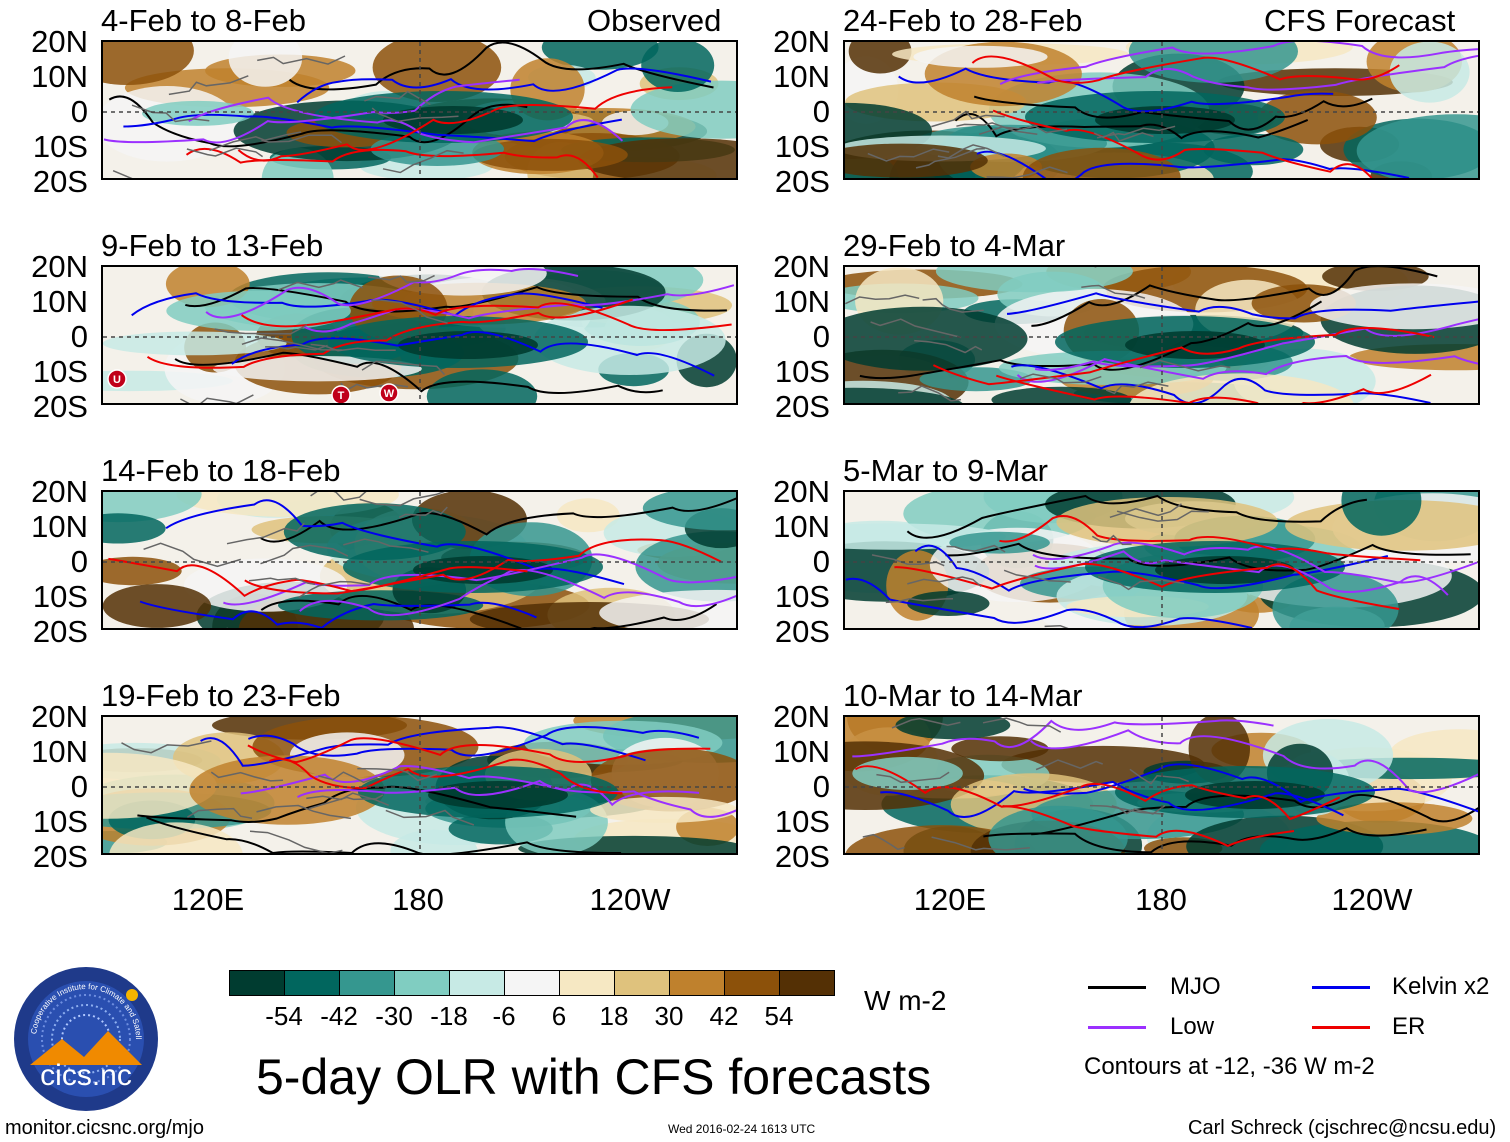 Image resolution: width=1510 pixels, height=1142 pixels. What do you see at coordinates (1161, 899) in the screenshot?
I see `x-tick-right-180: 180` at bounding box center [1161, 899].